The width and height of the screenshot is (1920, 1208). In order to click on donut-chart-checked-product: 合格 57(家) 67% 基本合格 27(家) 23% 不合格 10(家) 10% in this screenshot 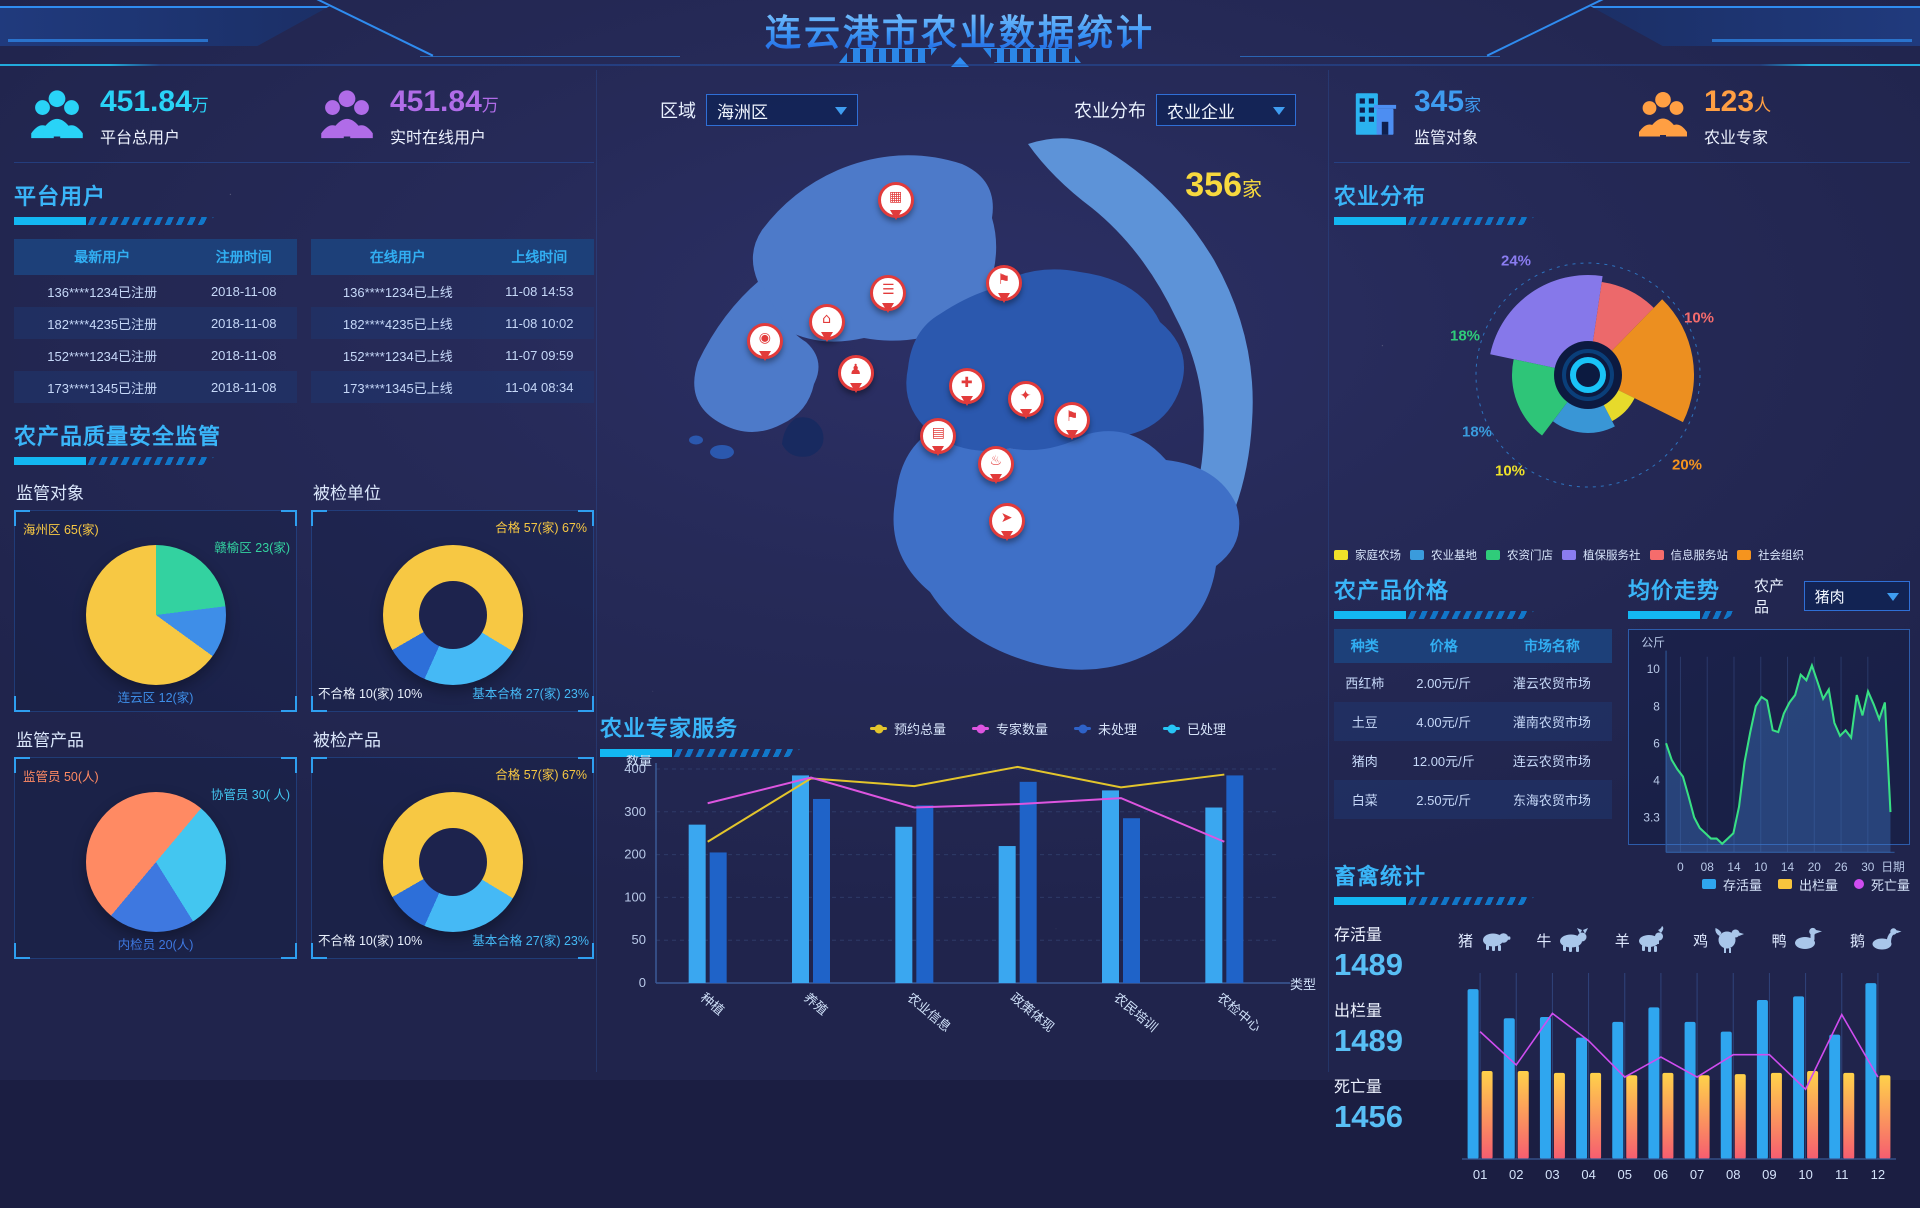, I will do `click(452, 858)`.